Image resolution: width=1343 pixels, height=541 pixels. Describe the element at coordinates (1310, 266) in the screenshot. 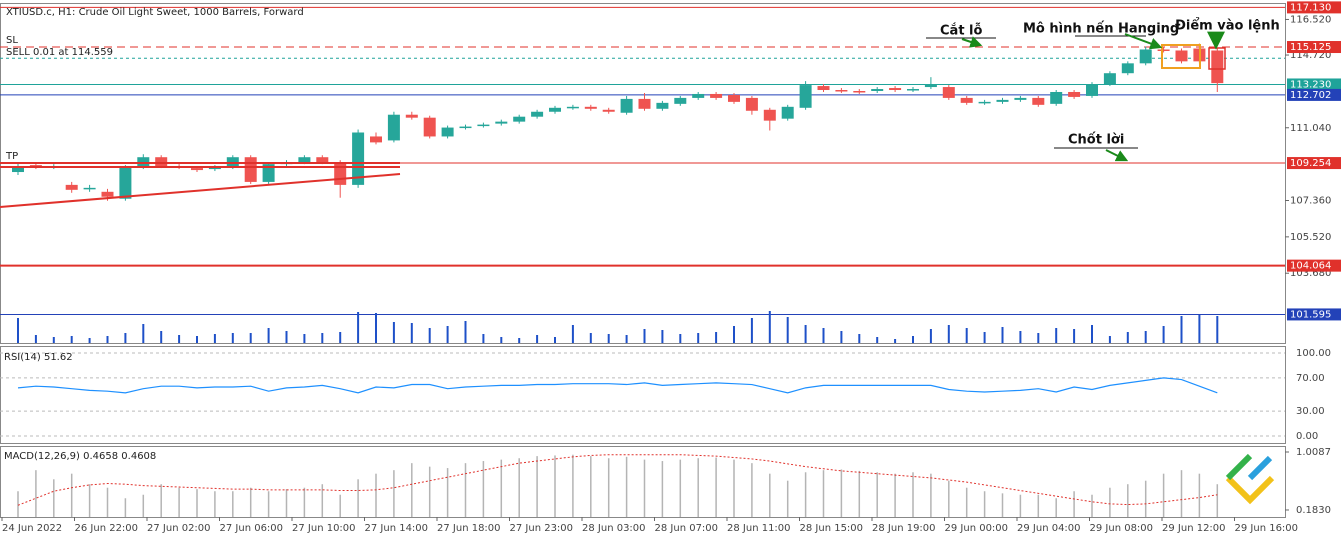

I see `level-label: 104.064` at that location.